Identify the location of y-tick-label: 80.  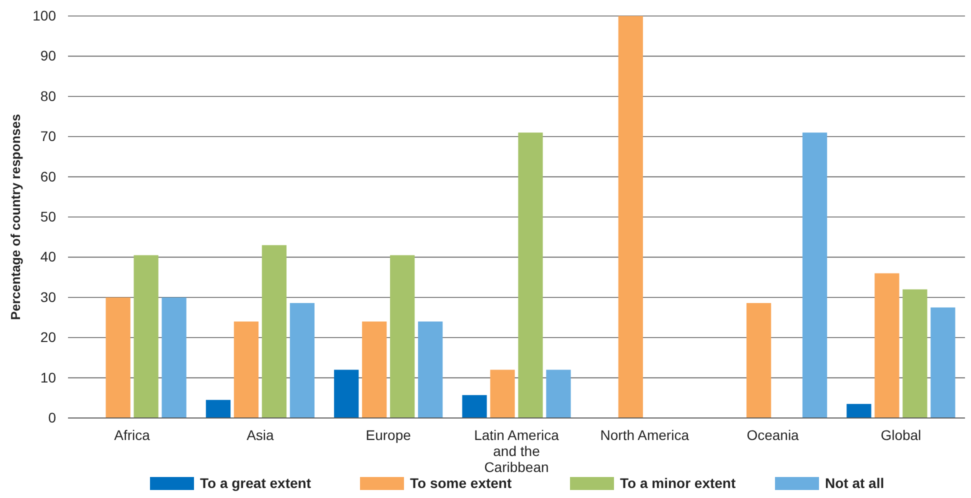
(48, 96).